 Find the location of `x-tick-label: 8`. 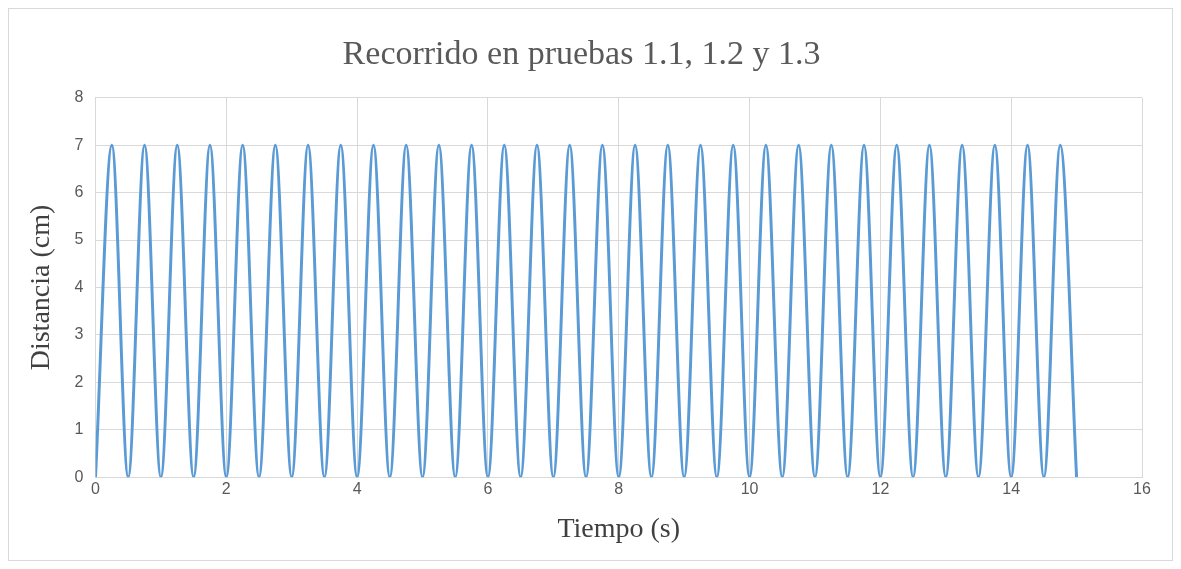

x-tick-label: 8 is located at coordinates (619, 489).